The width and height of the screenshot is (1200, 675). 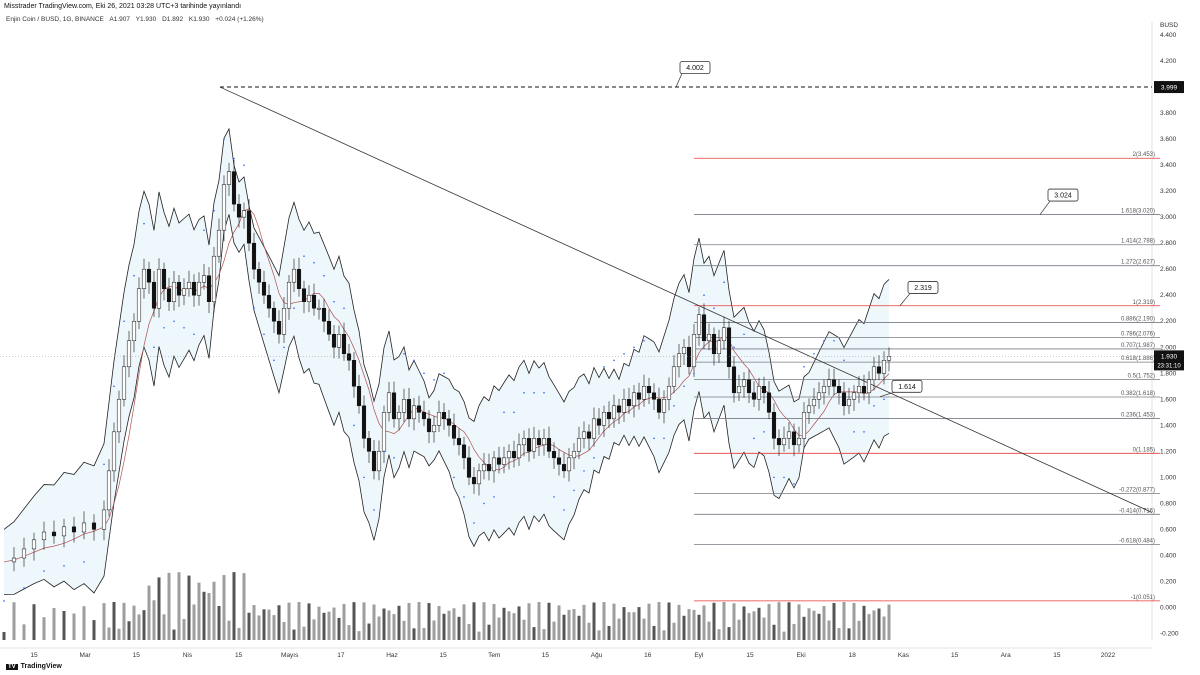 What do you see at coordinates (1138, 212) in the screenshot?
I see `fib-level-label: 1.618(3.020)` at bounding box center [1138, 212].